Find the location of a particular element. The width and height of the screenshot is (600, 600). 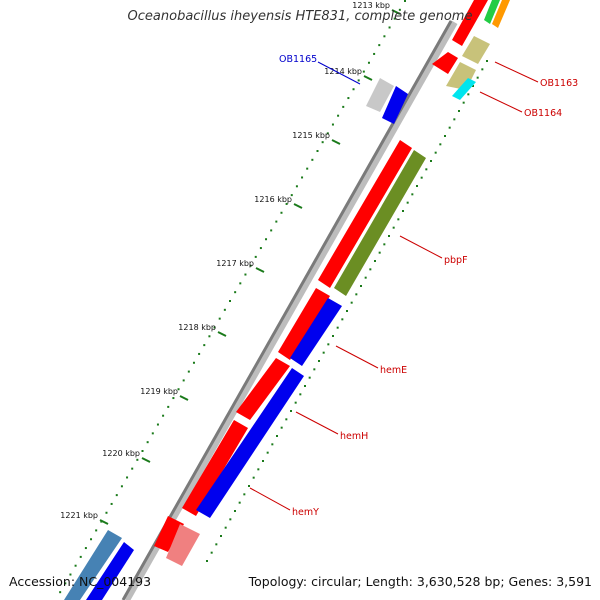

gene-label-hemH: hemH is located at coordinates (354, 436).